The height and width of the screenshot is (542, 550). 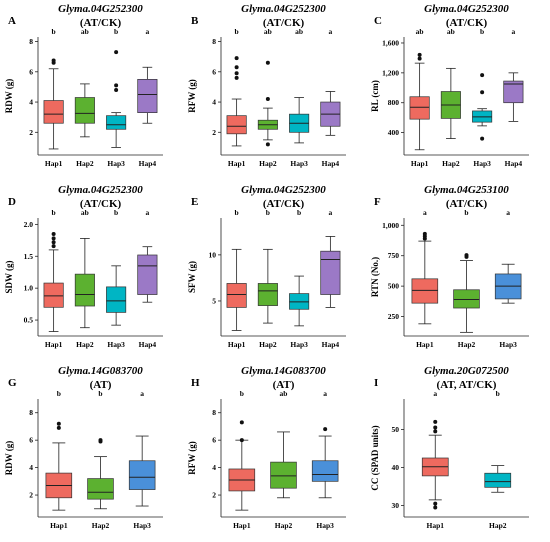 I want to click on y-axis-label: SFW (g), so click(x=192, y=277).